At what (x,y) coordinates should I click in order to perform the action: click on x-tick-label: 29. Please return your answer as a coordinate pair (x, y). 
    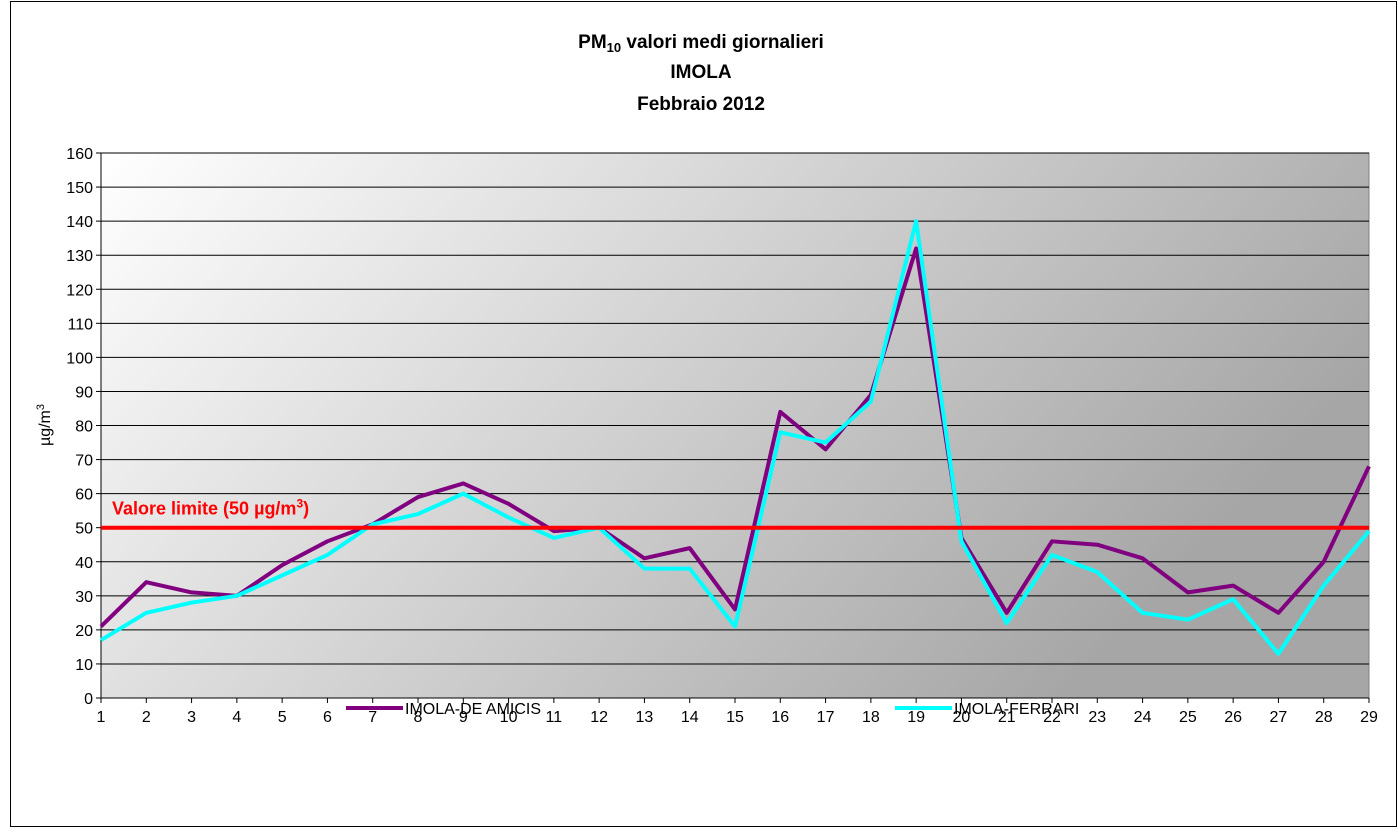
    Looking at the image, I should click on (1369, 717).